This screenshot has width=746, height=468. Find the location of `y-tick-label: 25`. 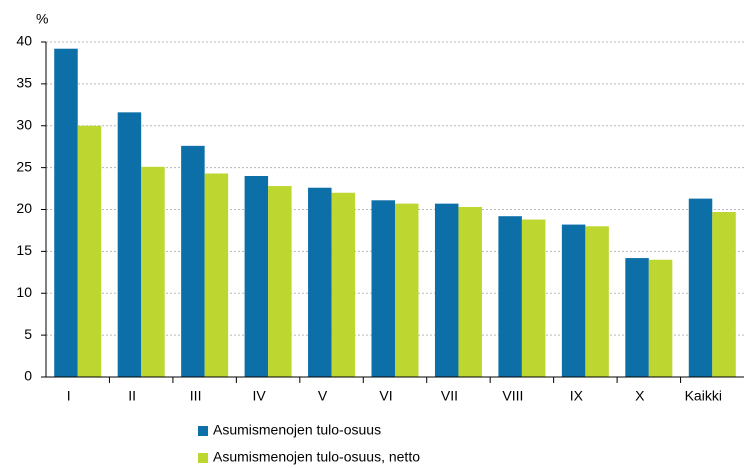

y-tick-label: 25 is located at coordinates (24, 166).